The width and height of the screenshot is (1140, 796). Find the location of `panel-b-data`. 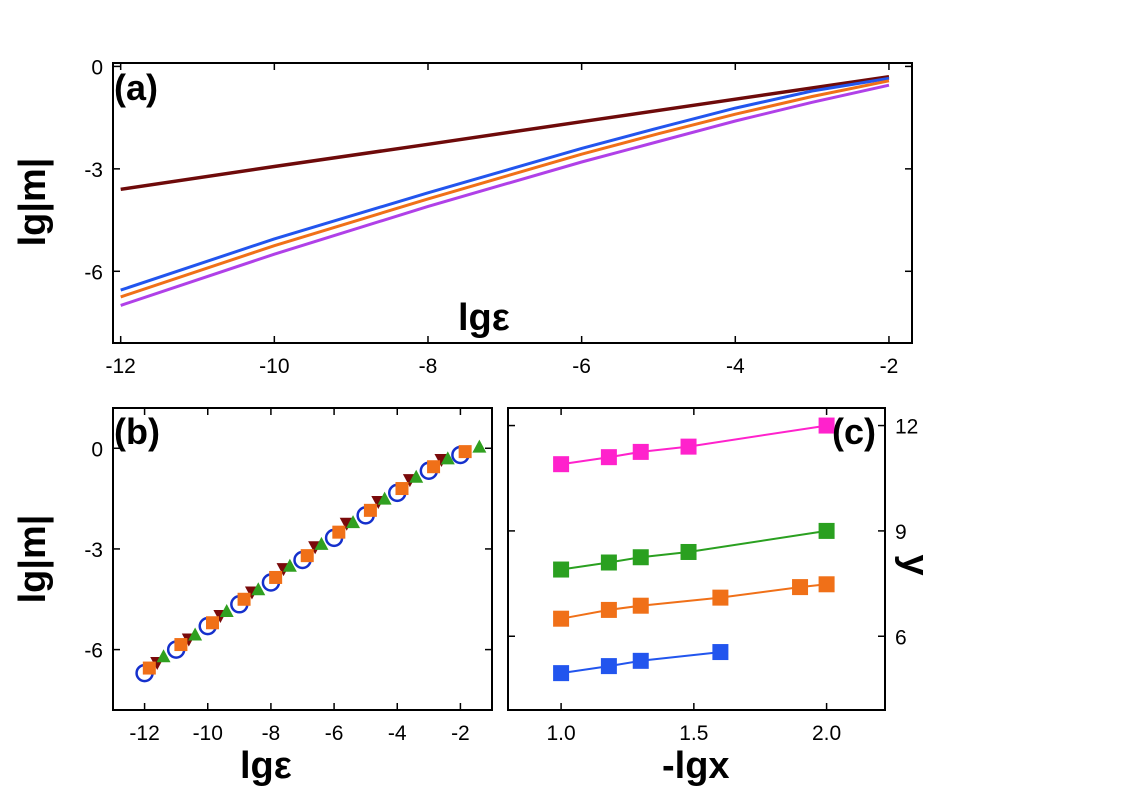

panel-b-data is located at coordinates (311, 561).